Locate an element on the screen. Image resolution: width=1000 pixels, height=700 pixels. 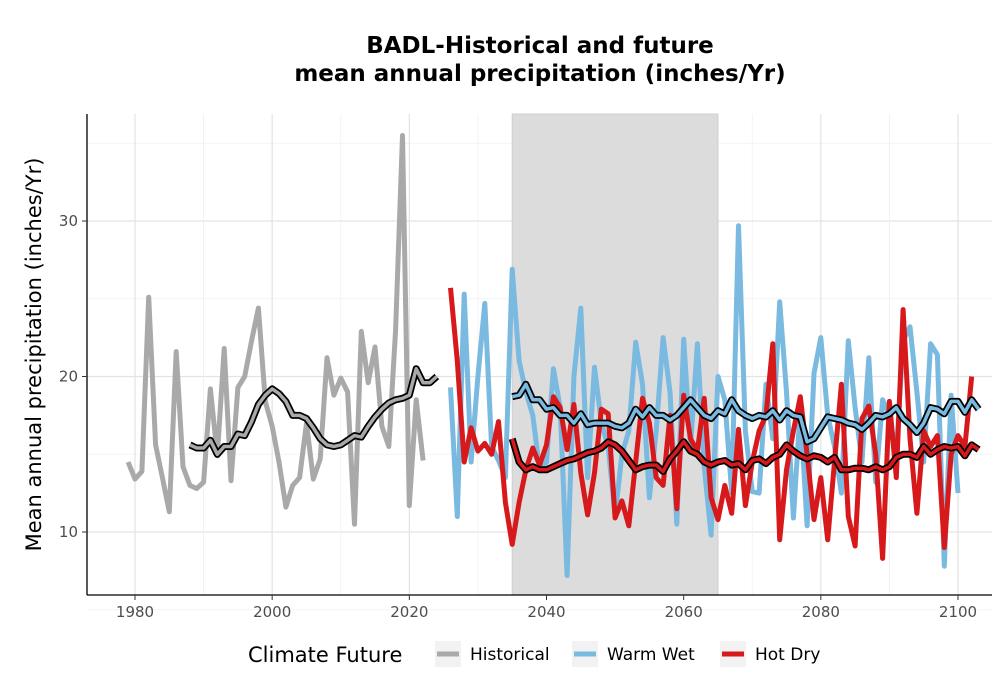
x-tick-label: 2080 is located at coordinates (821, 612).